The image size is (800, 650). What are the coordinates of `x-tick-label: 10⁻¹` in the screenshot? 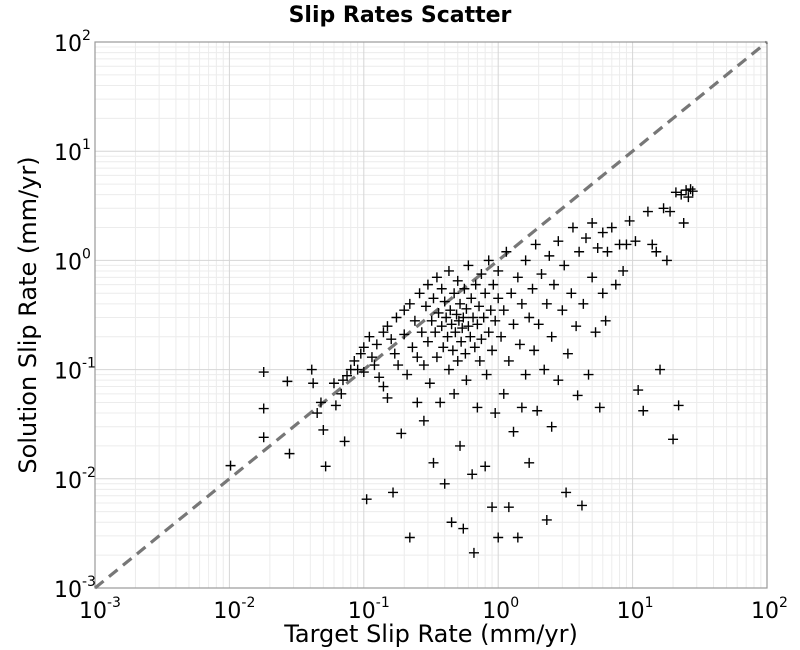 It's located at (369, 609).